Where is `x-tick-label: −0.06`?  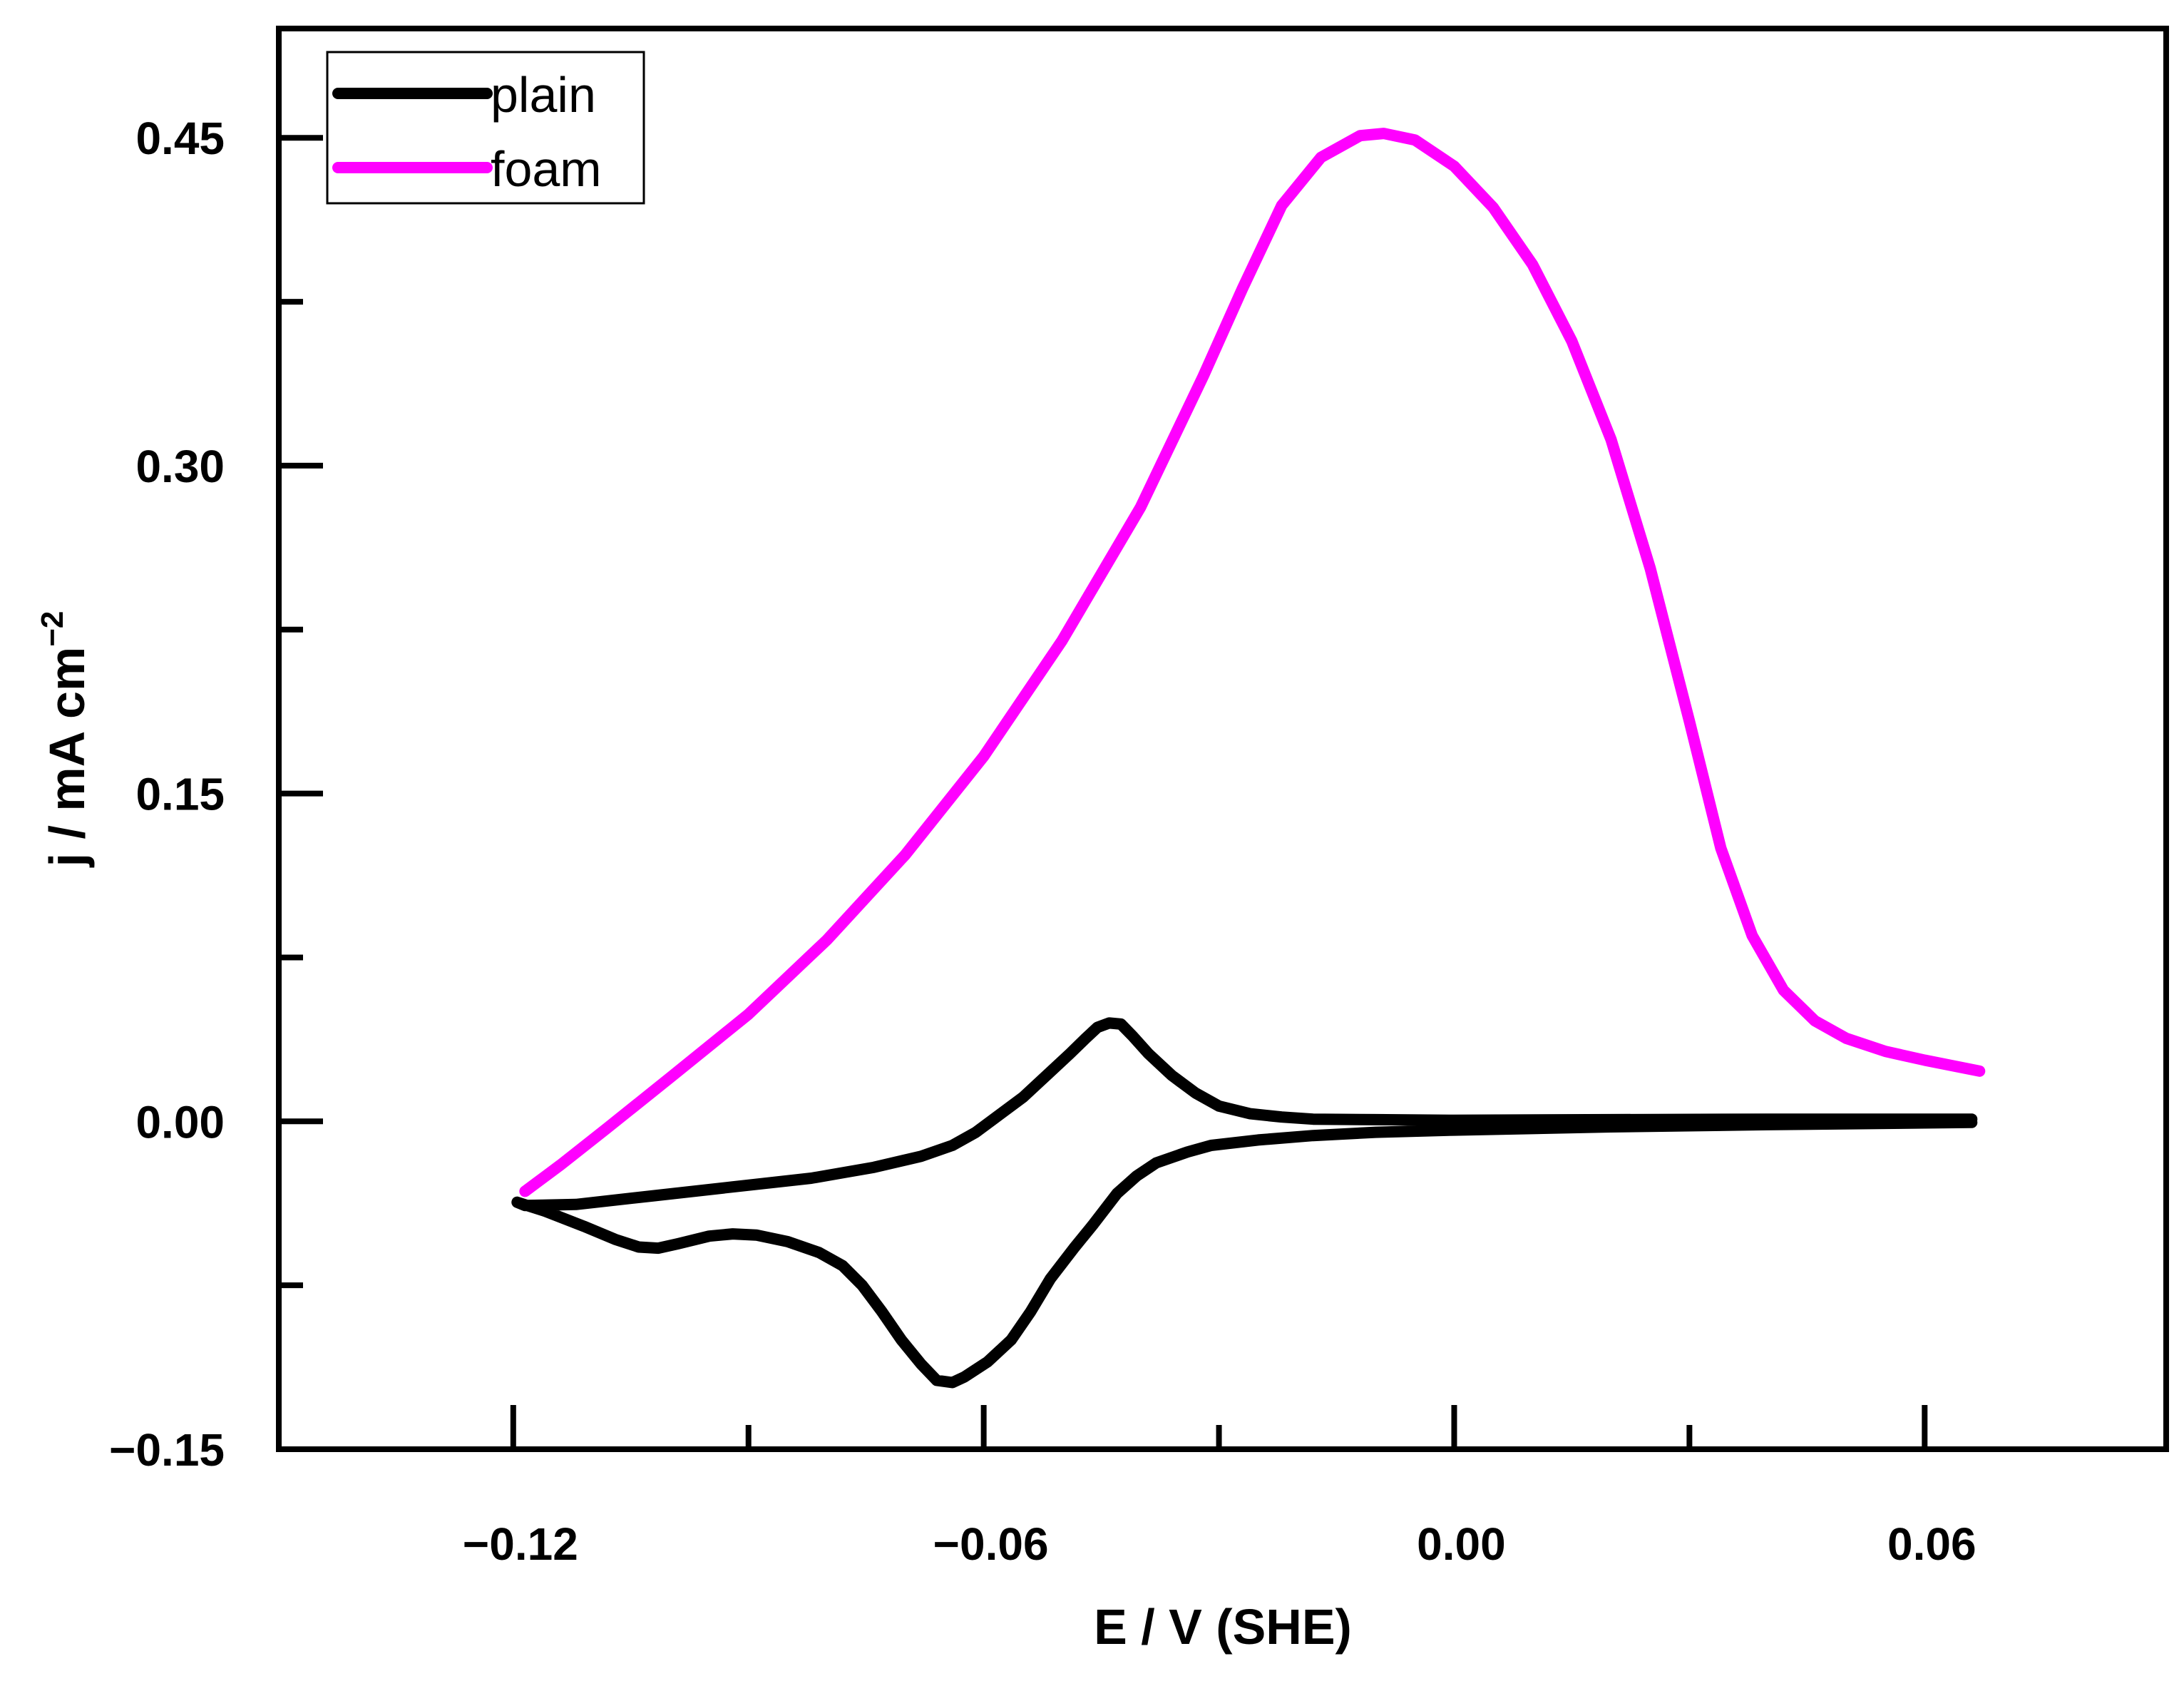
x-tick-label: −0.06 is located at coordinates (991, 1544).